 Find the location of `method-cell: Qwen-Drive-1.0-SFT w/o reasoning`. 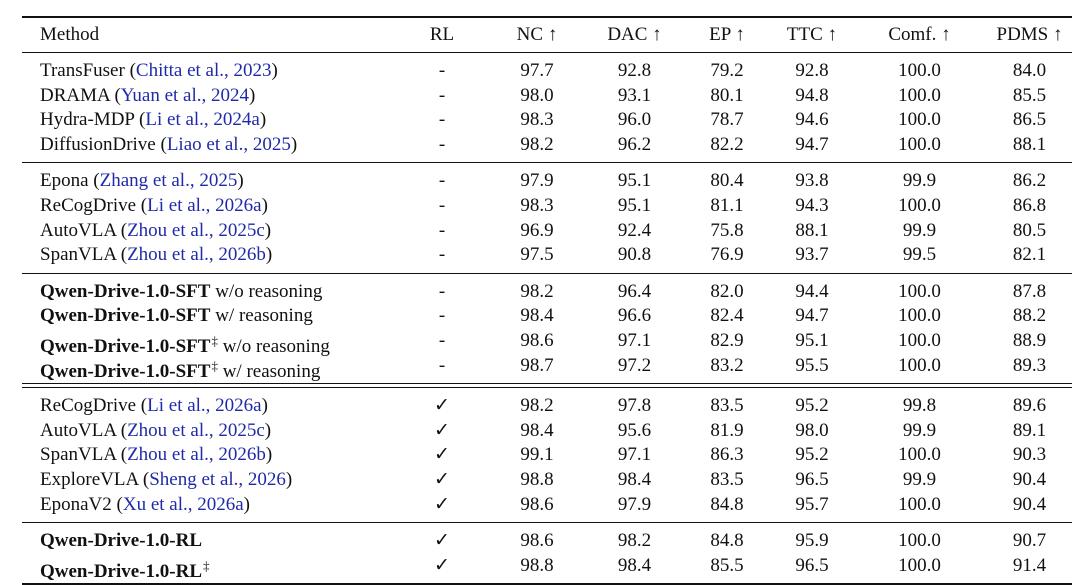

method-cell: Qwen-Drive-1.0-SFT w/o reasoning is located at coordinates (181, 292).